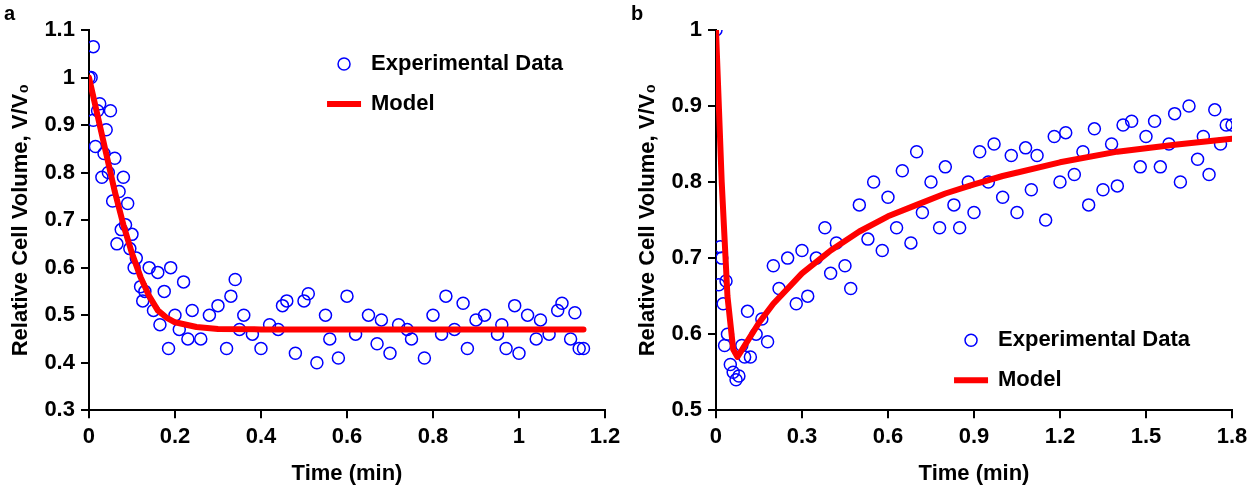  What do you see at coordinates (10, 12) in the screenshot?
I see `chart-title: a` at bounding box center [10, 12].